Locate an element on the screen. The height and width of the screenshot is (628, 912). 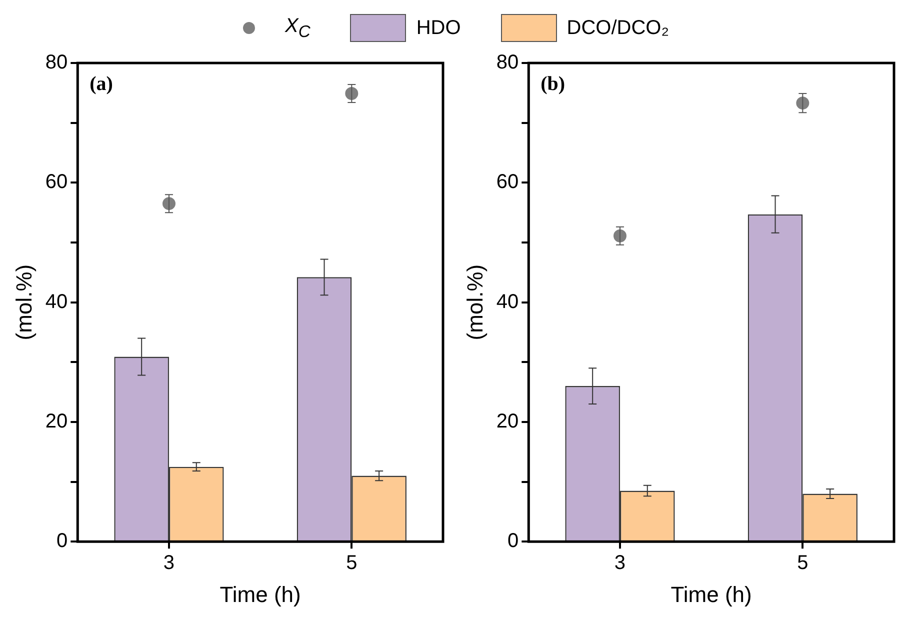
legend-label: DCO/DCO₂ is located at coordinates (618, 28).